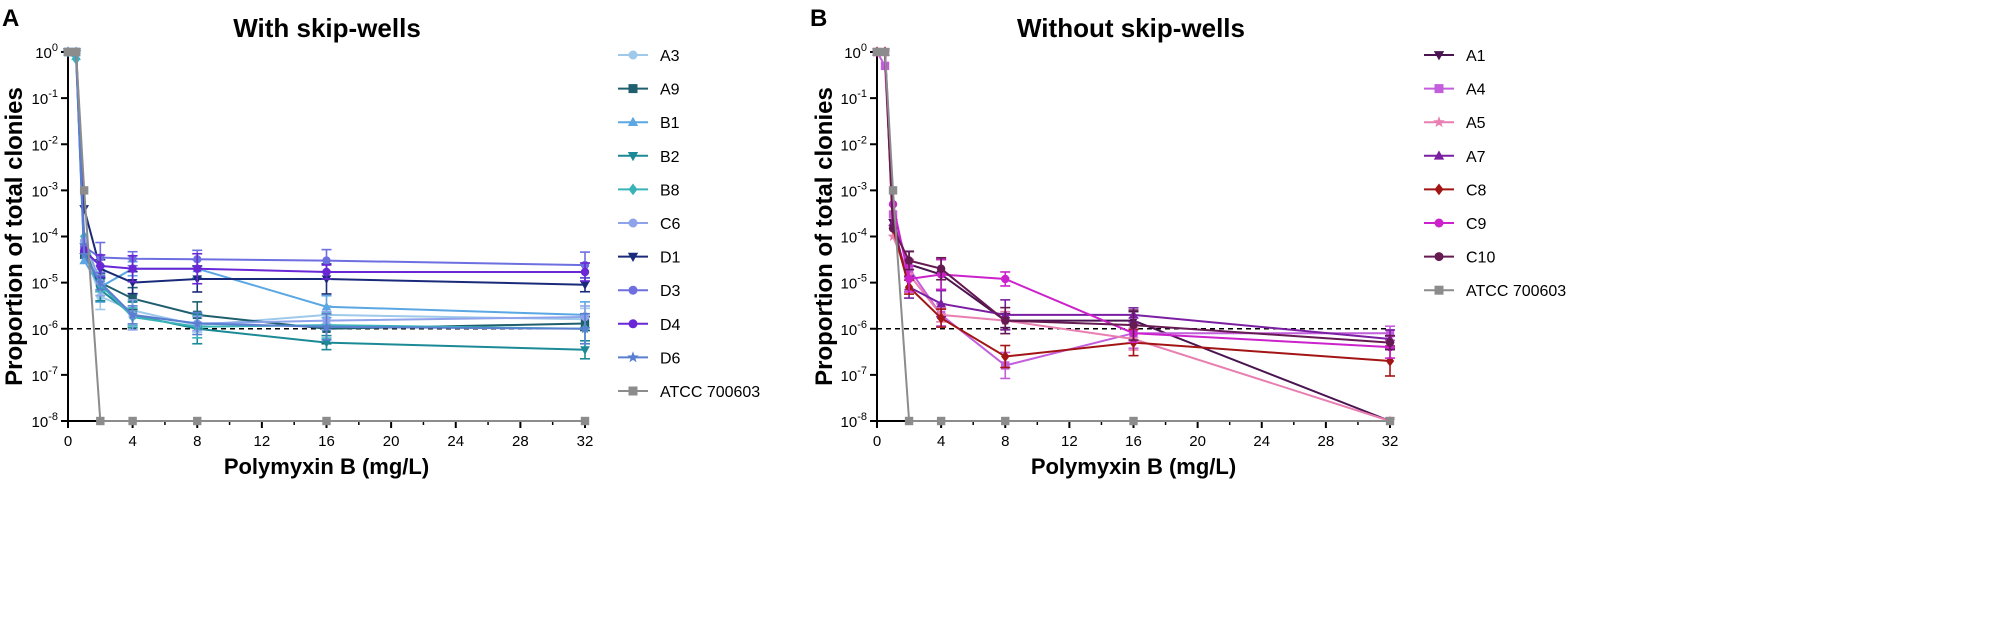  Describe the element at coordinates (585, 441) in the screenshot. I see `x-tick-label: 32` at that location.